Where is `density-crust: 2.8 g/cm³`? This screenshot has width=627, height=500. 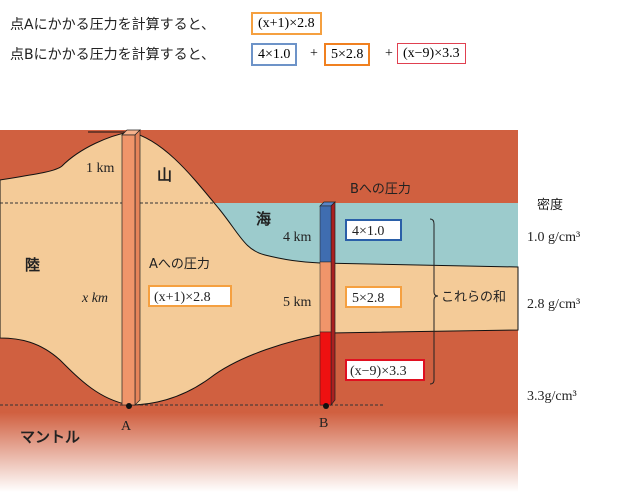 density-crust: 2.8 g/cm³ is located at coordinates (553, 304).